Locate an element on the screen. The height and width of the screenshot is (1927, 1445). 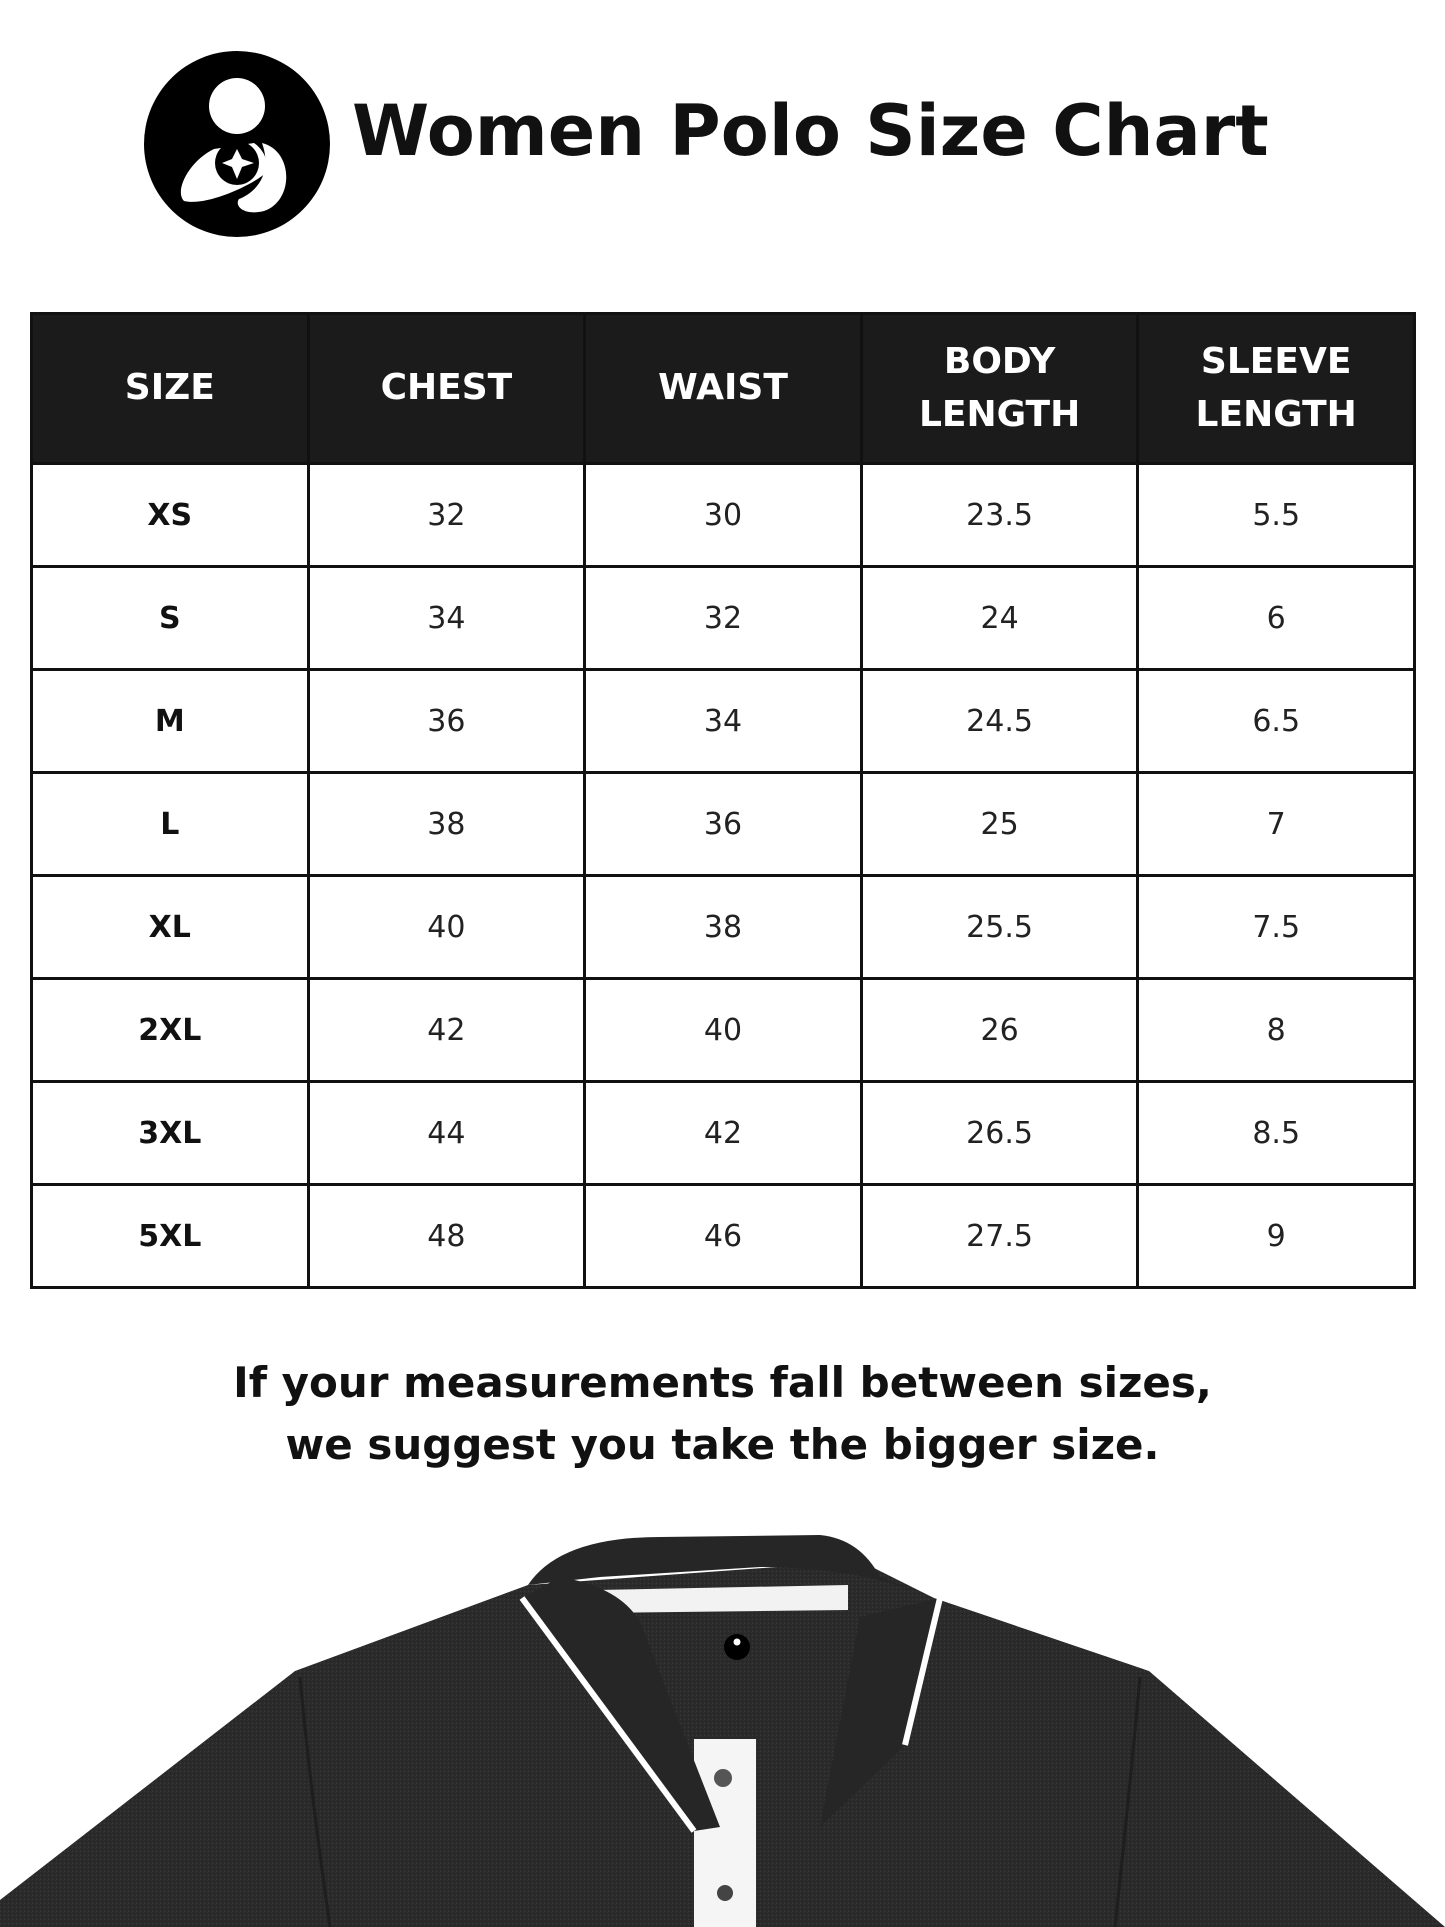
collar-left is located at coordinates (621, 1704).